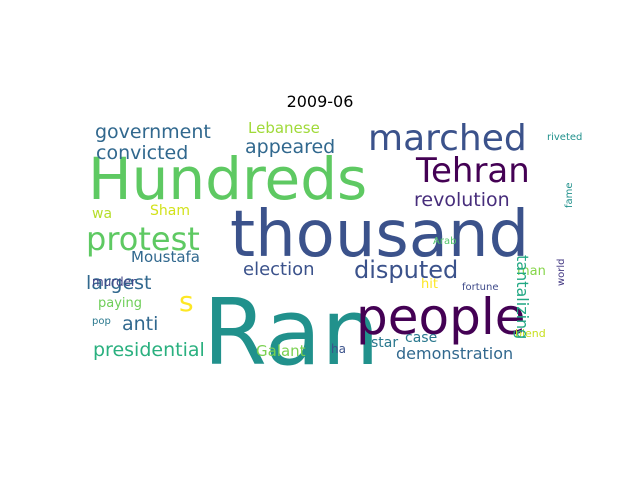 The image size is (640, 480). What do you see at coordinates (227, 179) in the screenshot?
I see `word-hundreds: Hundreds` at bounding box center [227, 179].